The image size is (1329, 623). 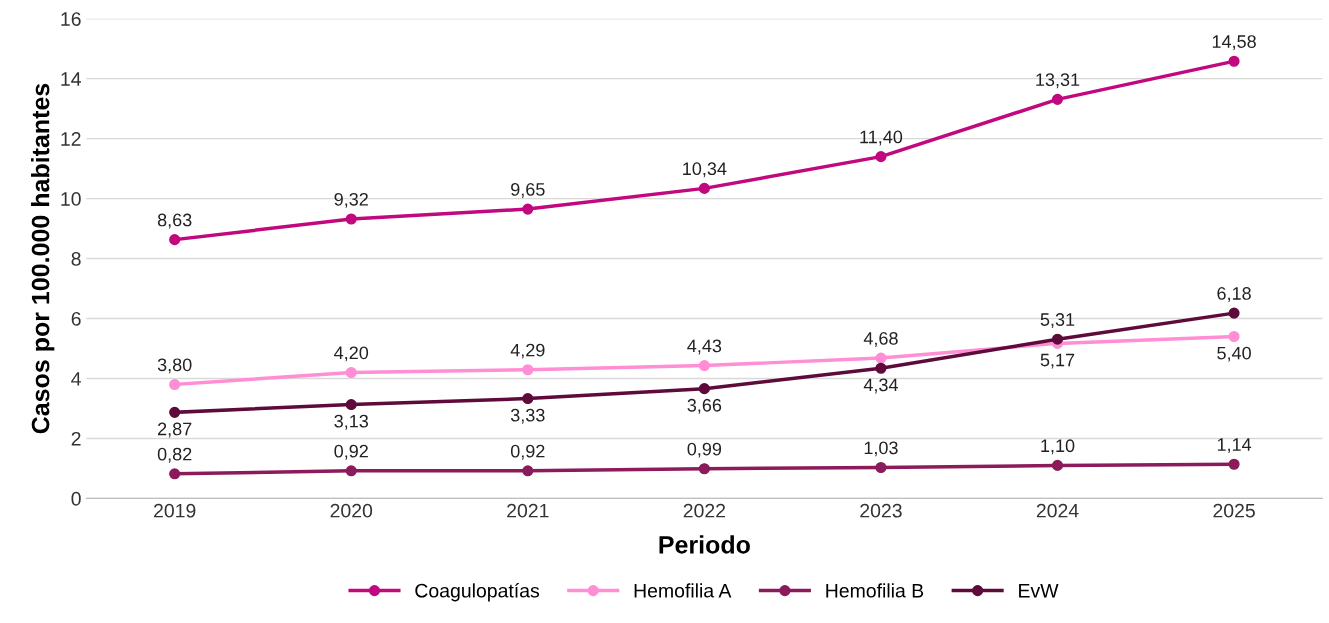 I want to click on data-label: 13,31, so click(x=1058, y=81).